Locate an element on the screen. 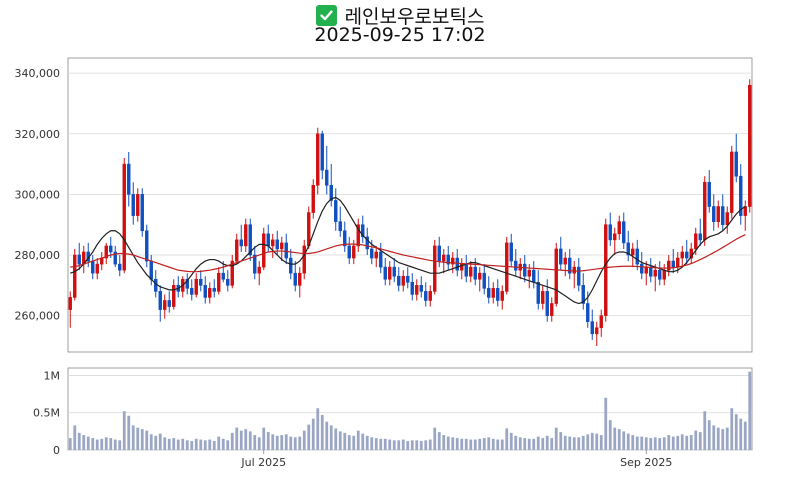 This screenshot has width=800, height=500. svg-text: 300,000 is located at coordinates (38, 194).